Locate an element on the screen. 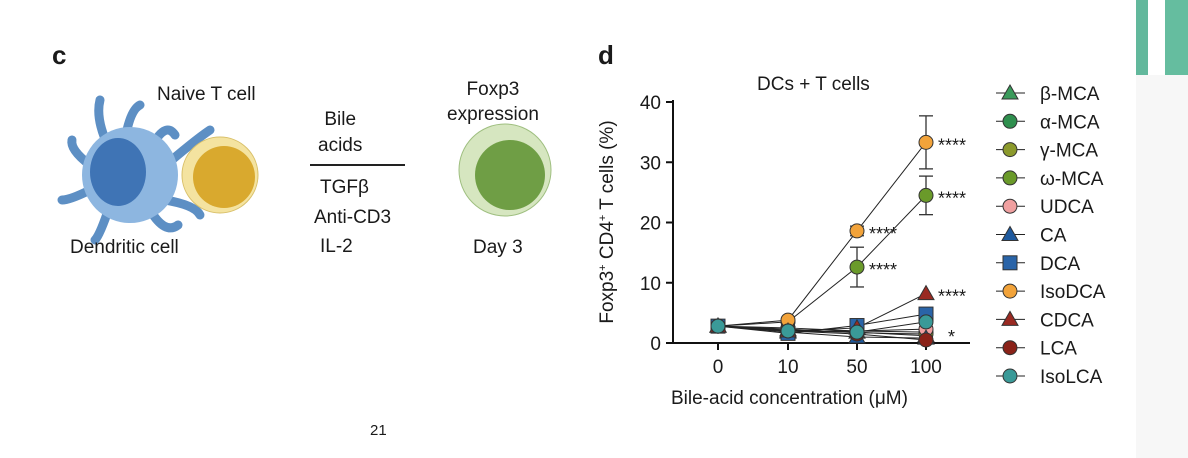  legend-item: α-MCA is located at coordinates (1048, 122).